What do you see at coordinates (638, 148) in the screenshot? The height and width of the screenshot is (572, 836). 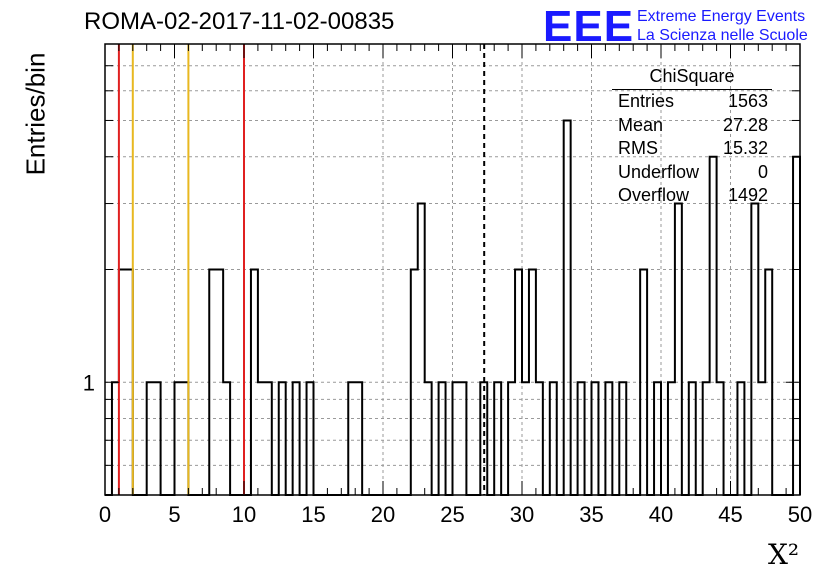 I see `stats-key: RMS` at bounding box center [638, 148].